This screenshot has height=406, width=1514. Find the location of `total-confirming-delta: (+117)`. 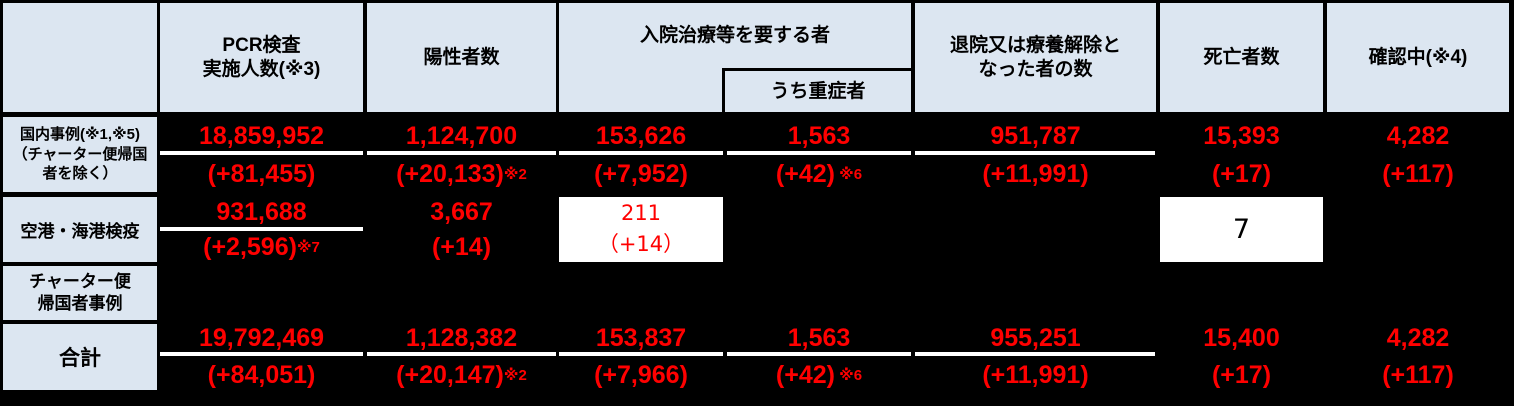

total-confirming-delta: (+117) is located at coordinates (1418, 374).